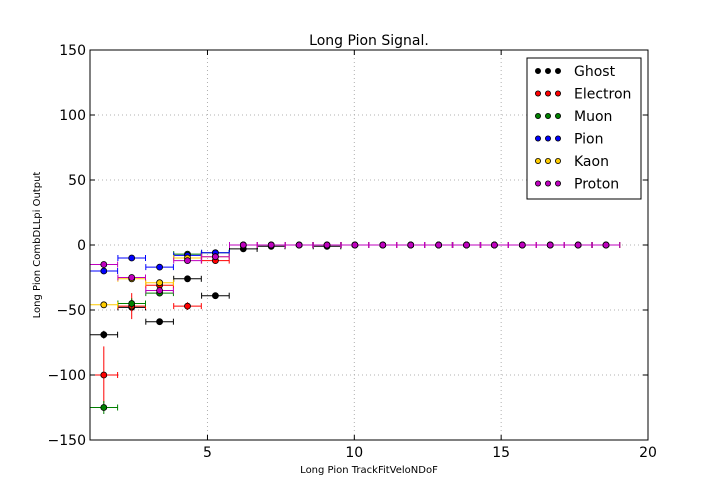 The width and height of the screenshot is (720, 504). I want to click on x-tick-label: 10, so click(354, 453).